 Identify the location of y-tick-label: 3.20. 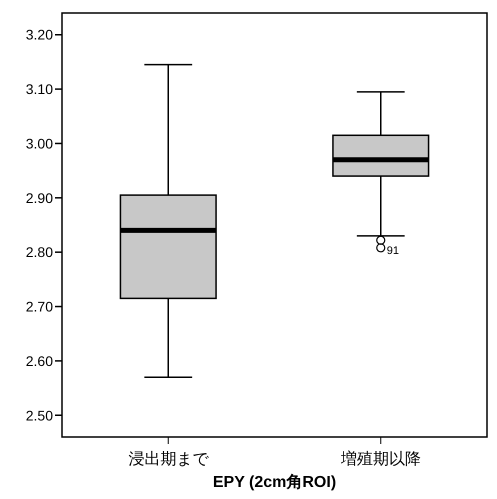
(40, 34).